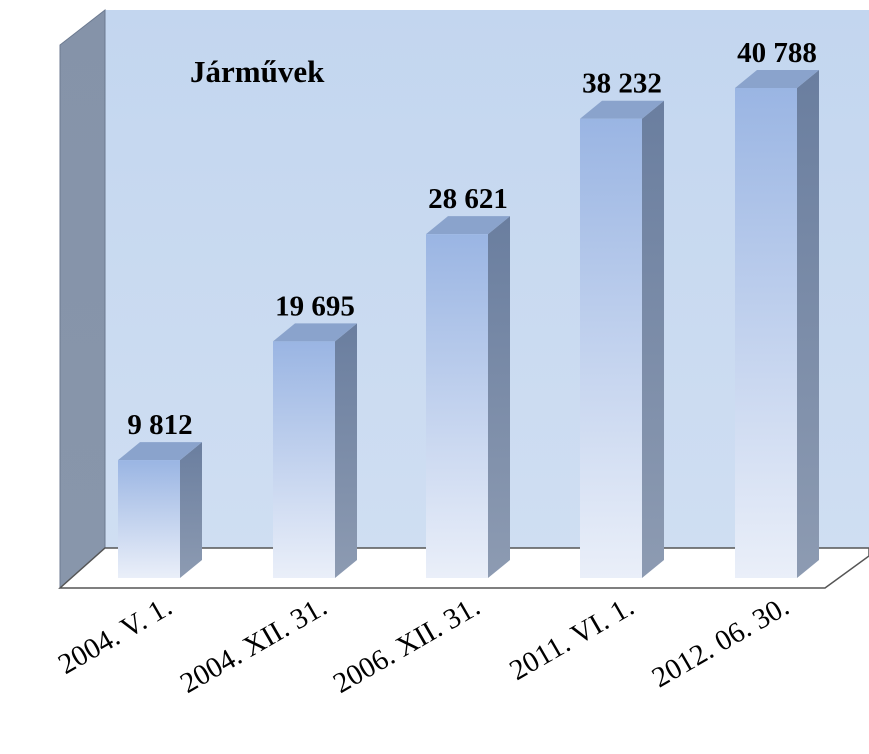  What do you see at coordinates (777, 53) in the screenshot?
I see `value-label: 40 788` at bounding box center [777, 53].